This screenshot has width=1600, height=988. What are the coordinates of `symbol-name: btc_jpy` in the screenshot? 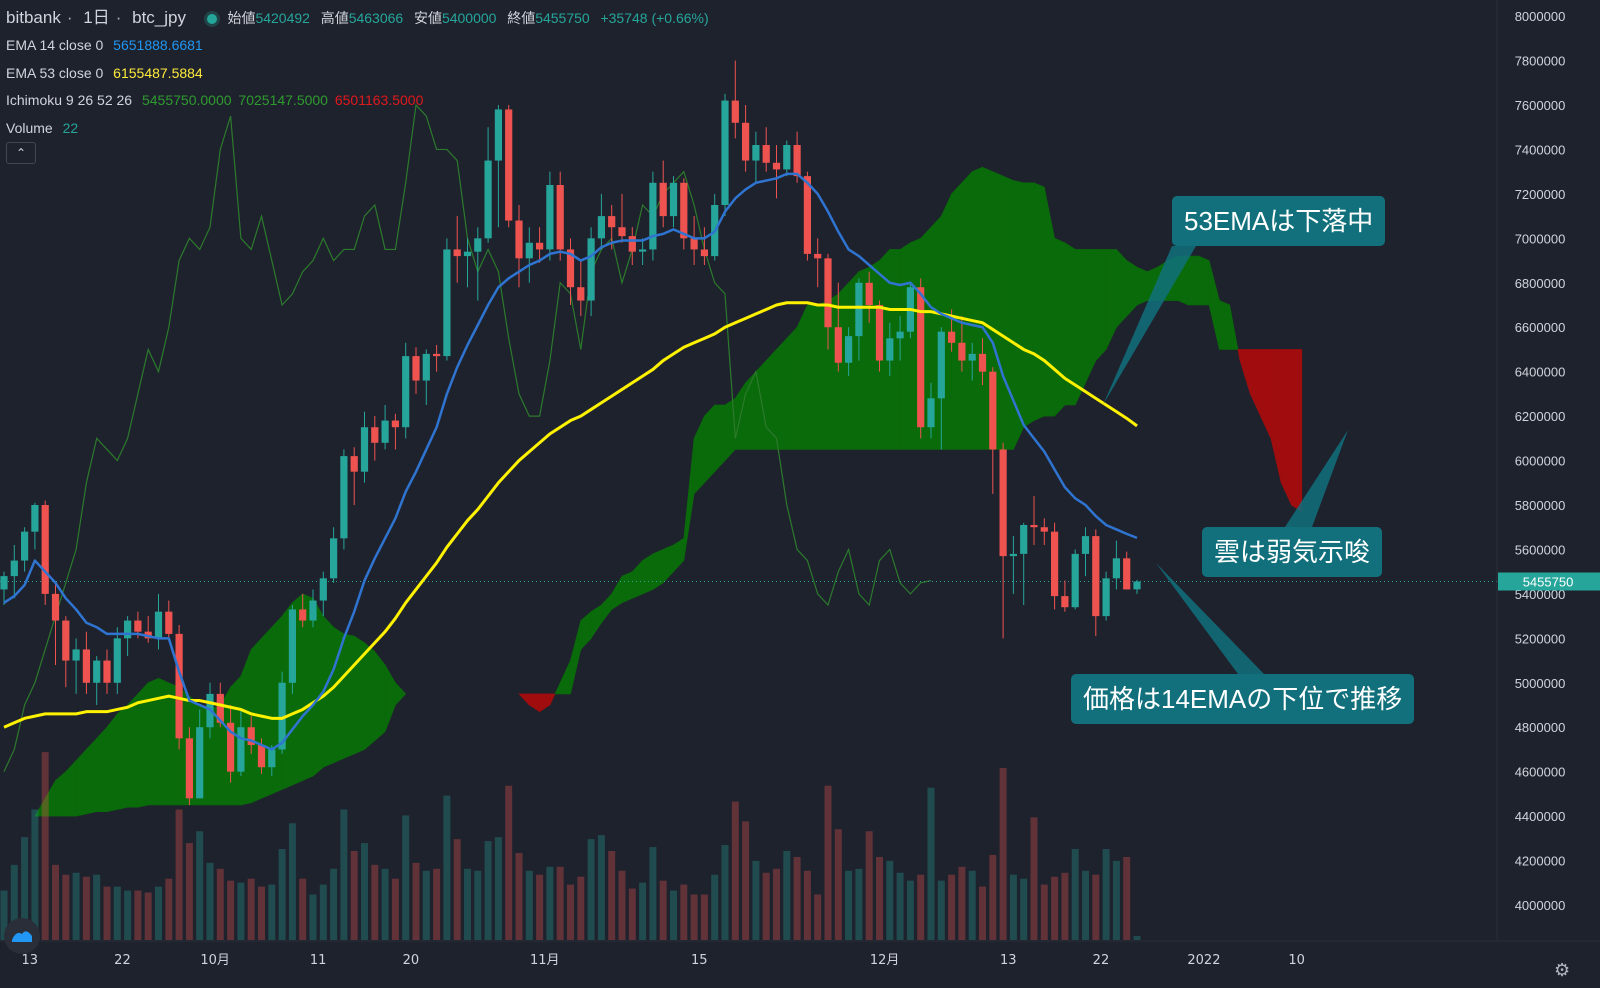 It's located at (159, 17).